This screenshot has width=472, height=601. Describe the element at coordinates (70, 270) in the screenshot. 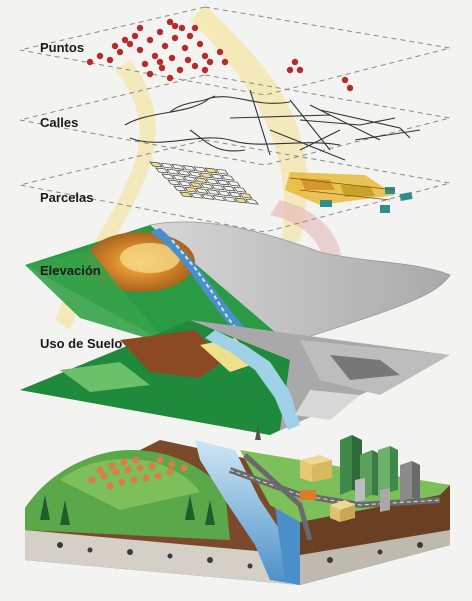

I see `label-elevacion: Elevación` at that location.